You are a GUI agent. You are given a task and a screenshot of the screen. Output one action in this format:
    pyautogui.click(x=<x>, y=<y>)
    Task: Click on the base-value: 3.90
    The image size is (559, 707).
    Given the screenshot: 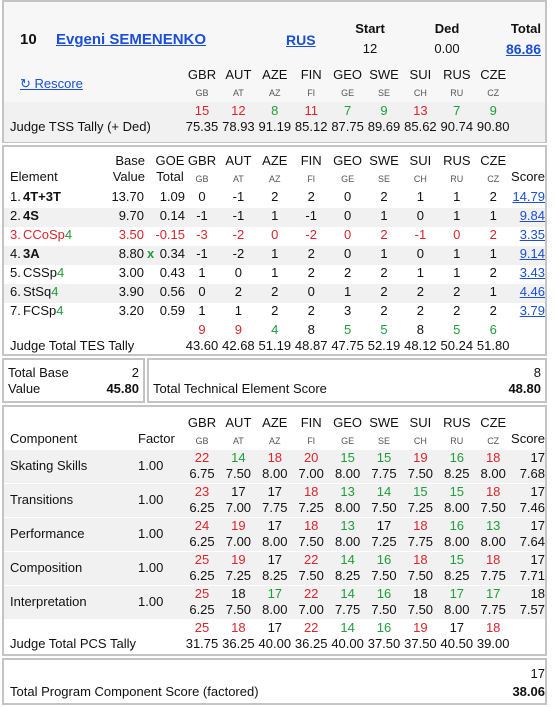 What is the action you would take?
    pyautogui.click(x=131, y=291)
    